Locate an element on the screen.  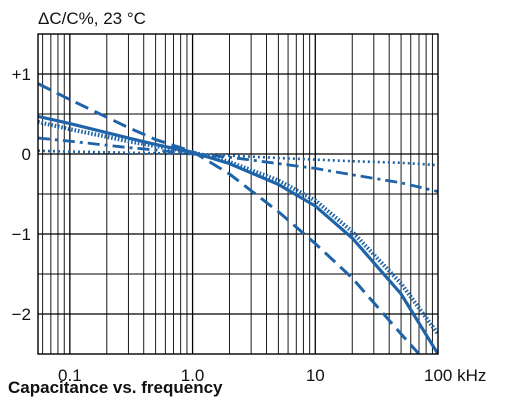
chart-title: Capacitance vs. frequency is located at coordinates (115, 387).